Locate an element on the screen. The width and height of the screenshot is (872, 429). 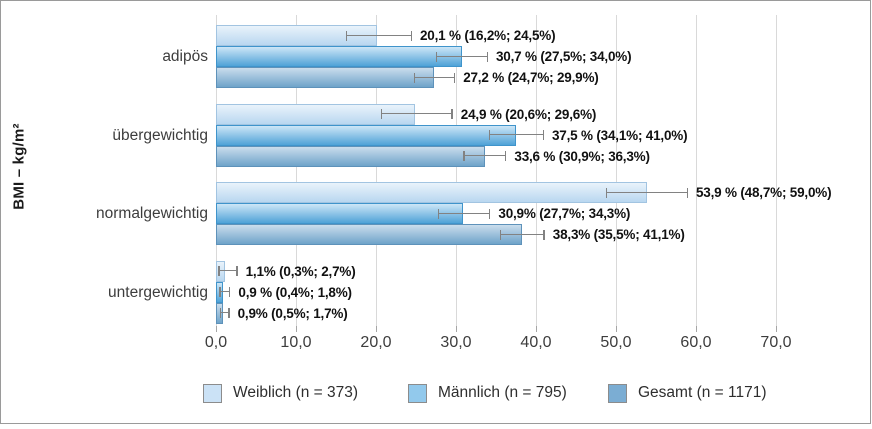
category-label: untergewichtig is located at coordinates (158, 292).